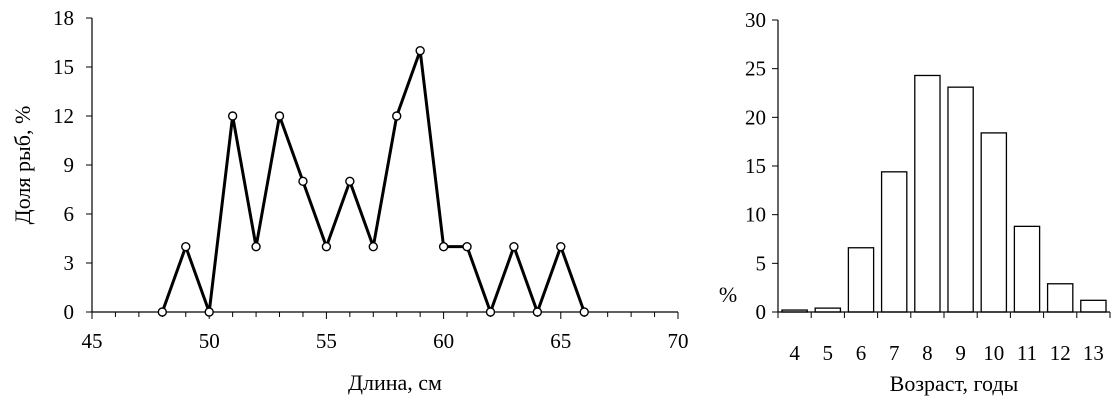  Describe the element at coordinates (1093, 353) in the screenshot. I see `x-tick-label: 13` at that location.